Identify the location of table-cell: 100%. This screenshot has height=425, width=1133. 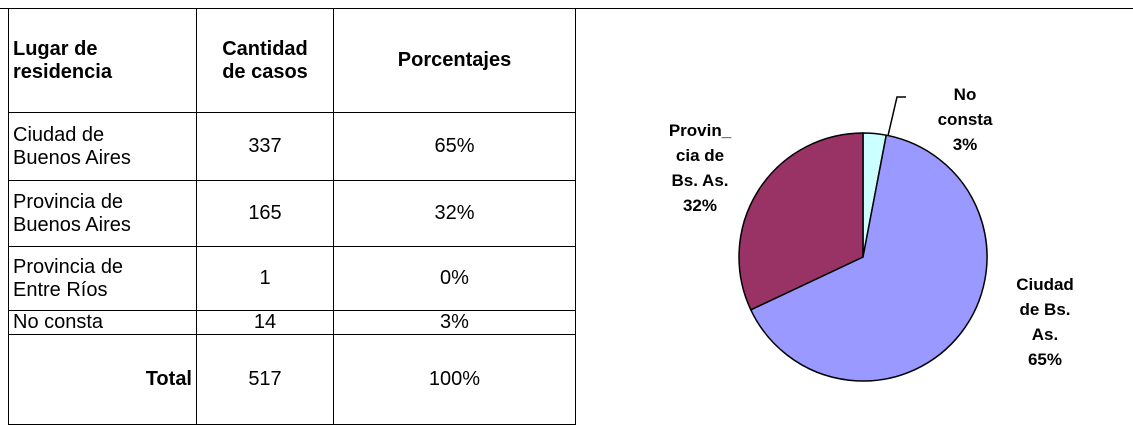
(454, 379).